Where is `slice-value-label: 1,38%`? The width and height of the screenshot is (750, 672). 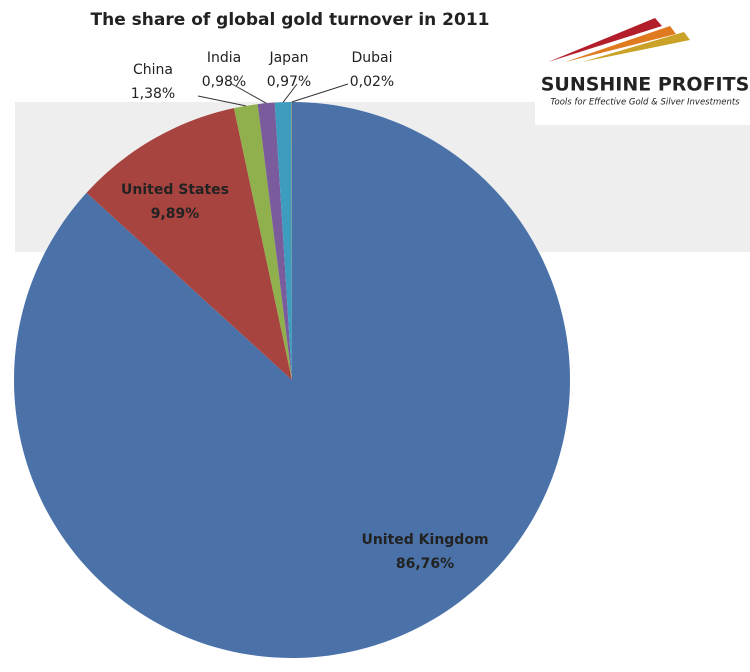 slice-value-label: 1,38% is located at coordinates (153, 94).